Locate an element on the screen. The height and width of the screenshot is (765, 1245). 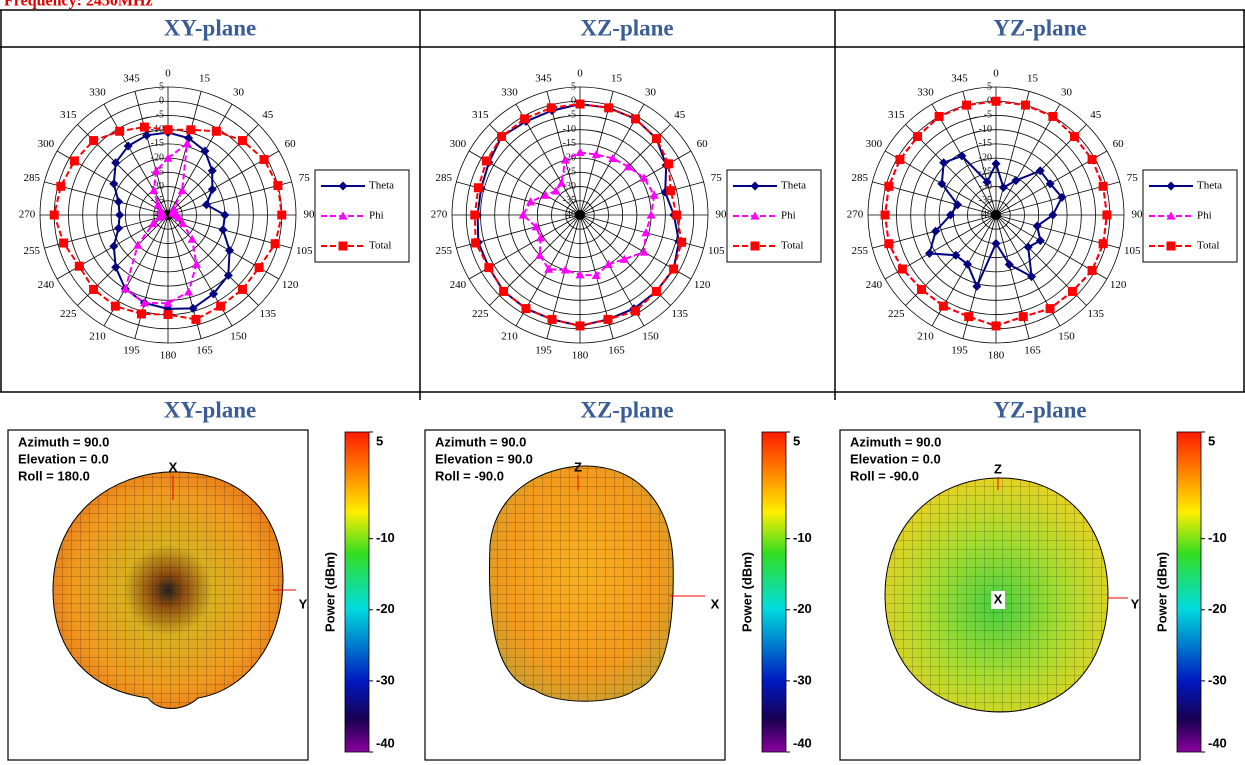
view-info: Roll = -90.0 is located at coordinates (469, 475).